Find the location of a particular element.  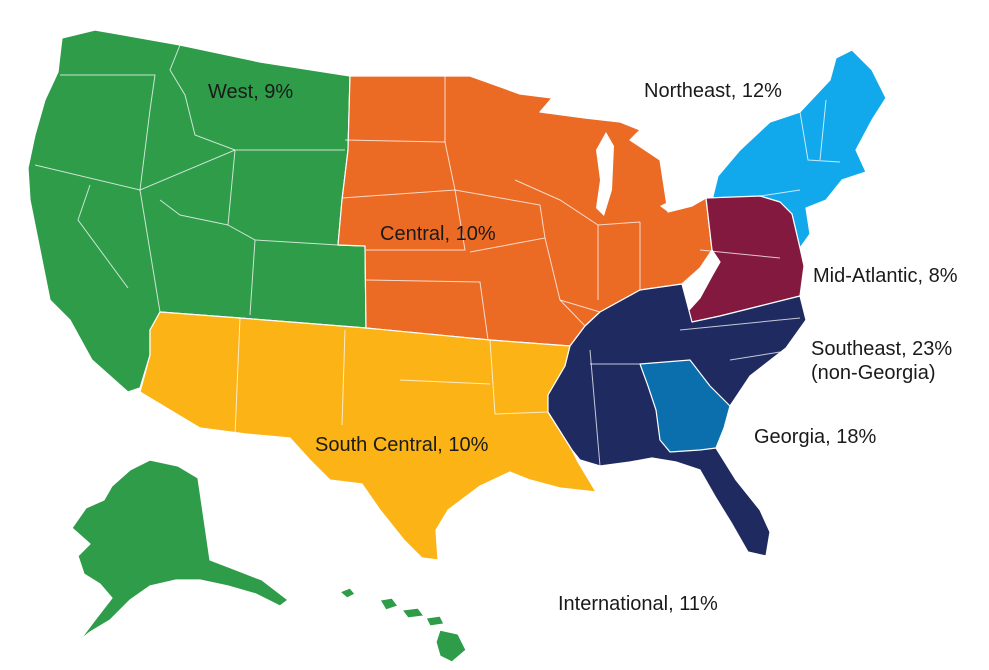

region-west-hawaii-shape is located at coordinates (403, 625).